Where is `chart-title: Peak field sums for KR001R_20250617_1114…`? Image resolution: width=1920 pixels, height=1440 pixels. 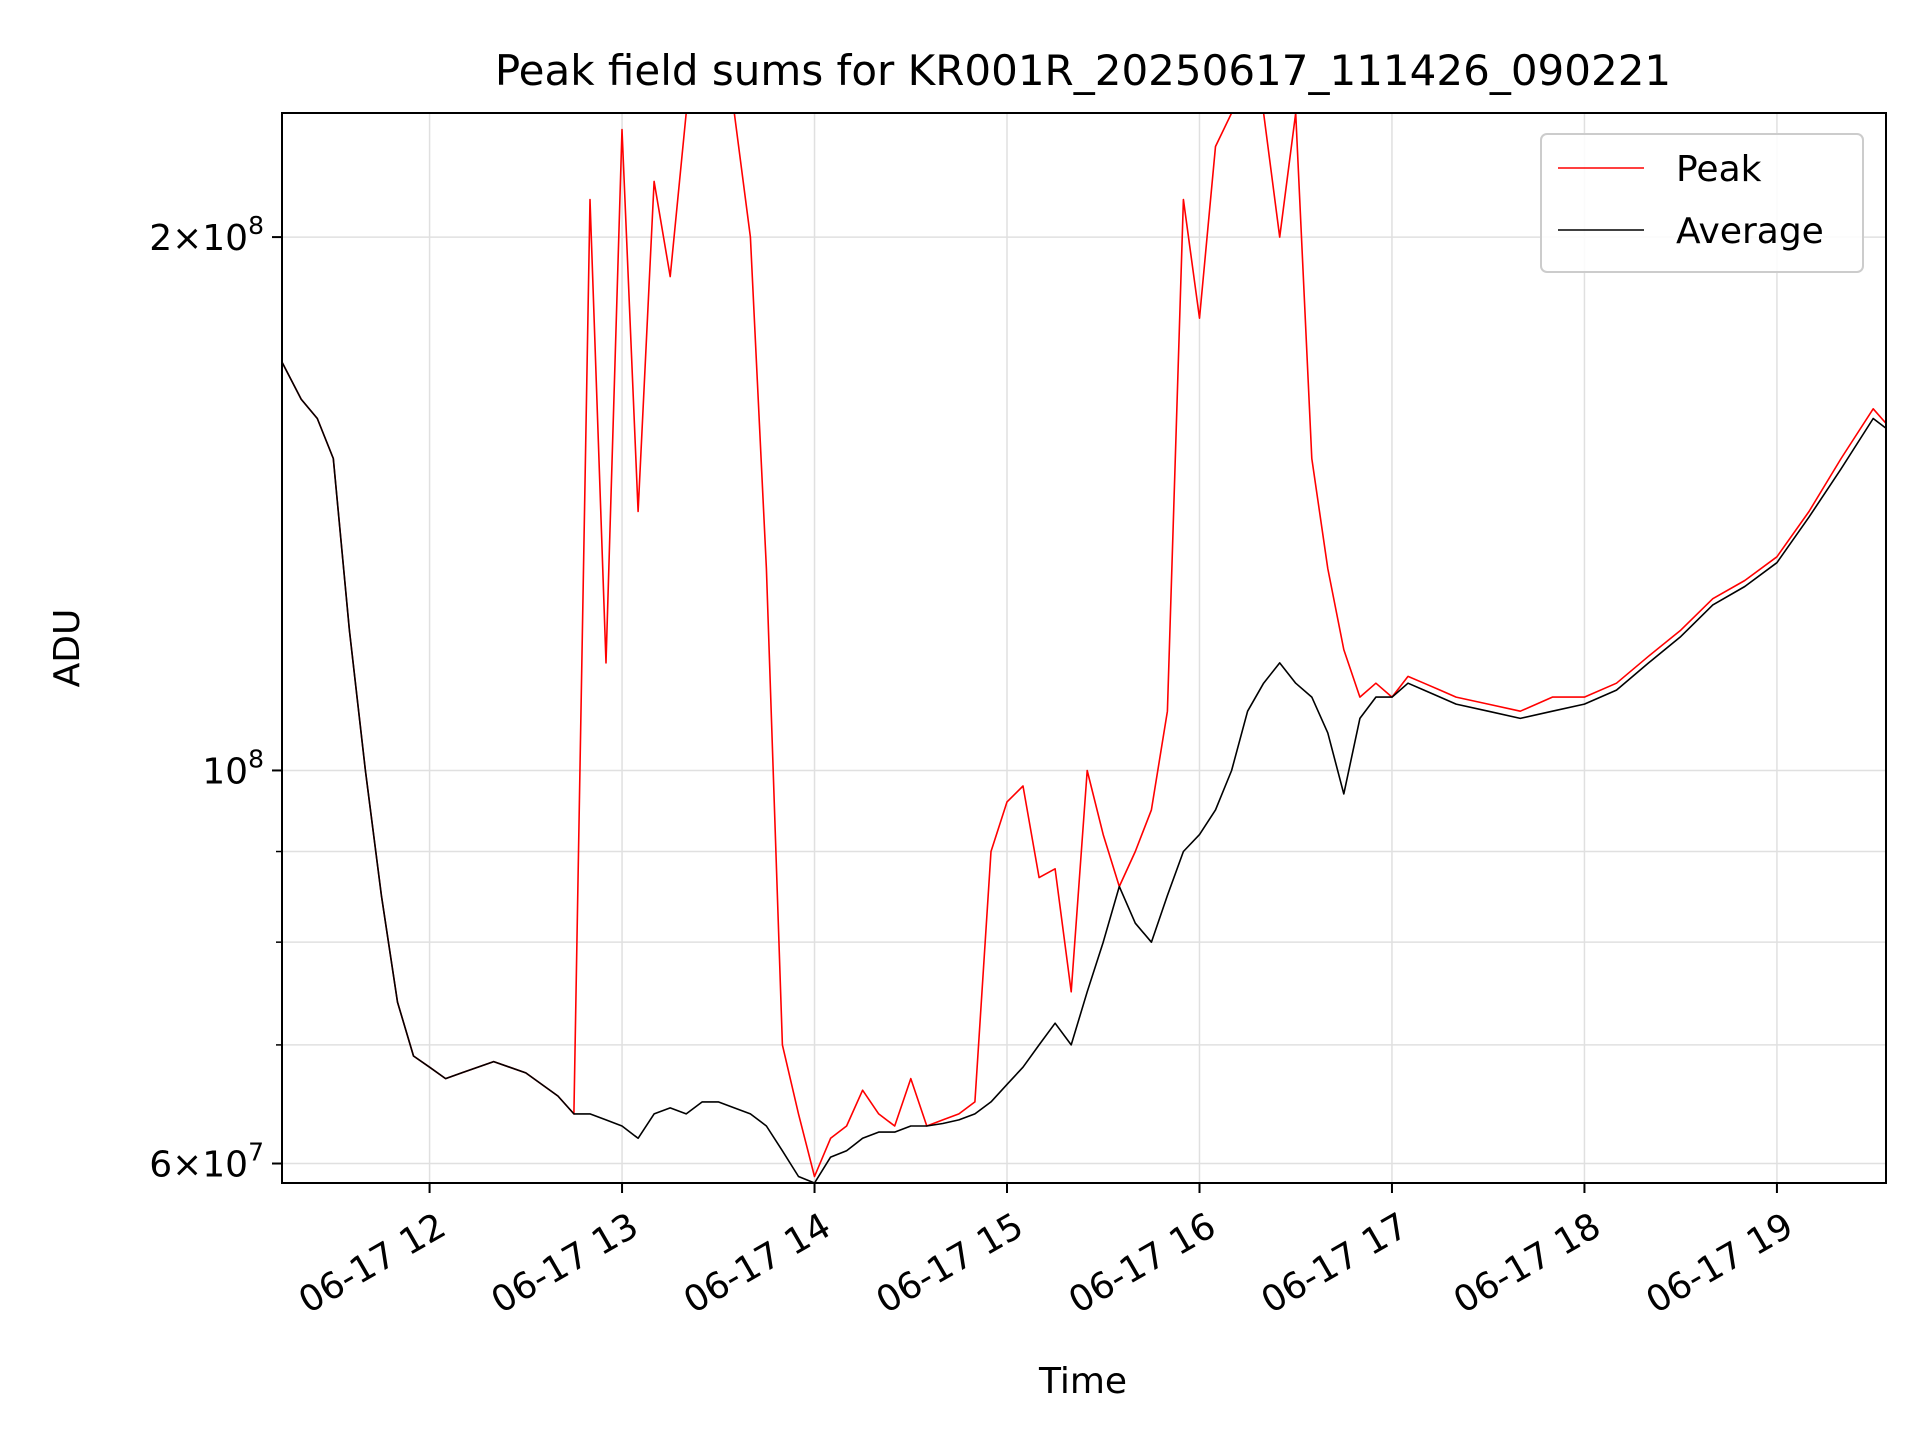 chart-title: Peak field sums for KR001R_20250617_1114… is located at coordinates (1083, 70).